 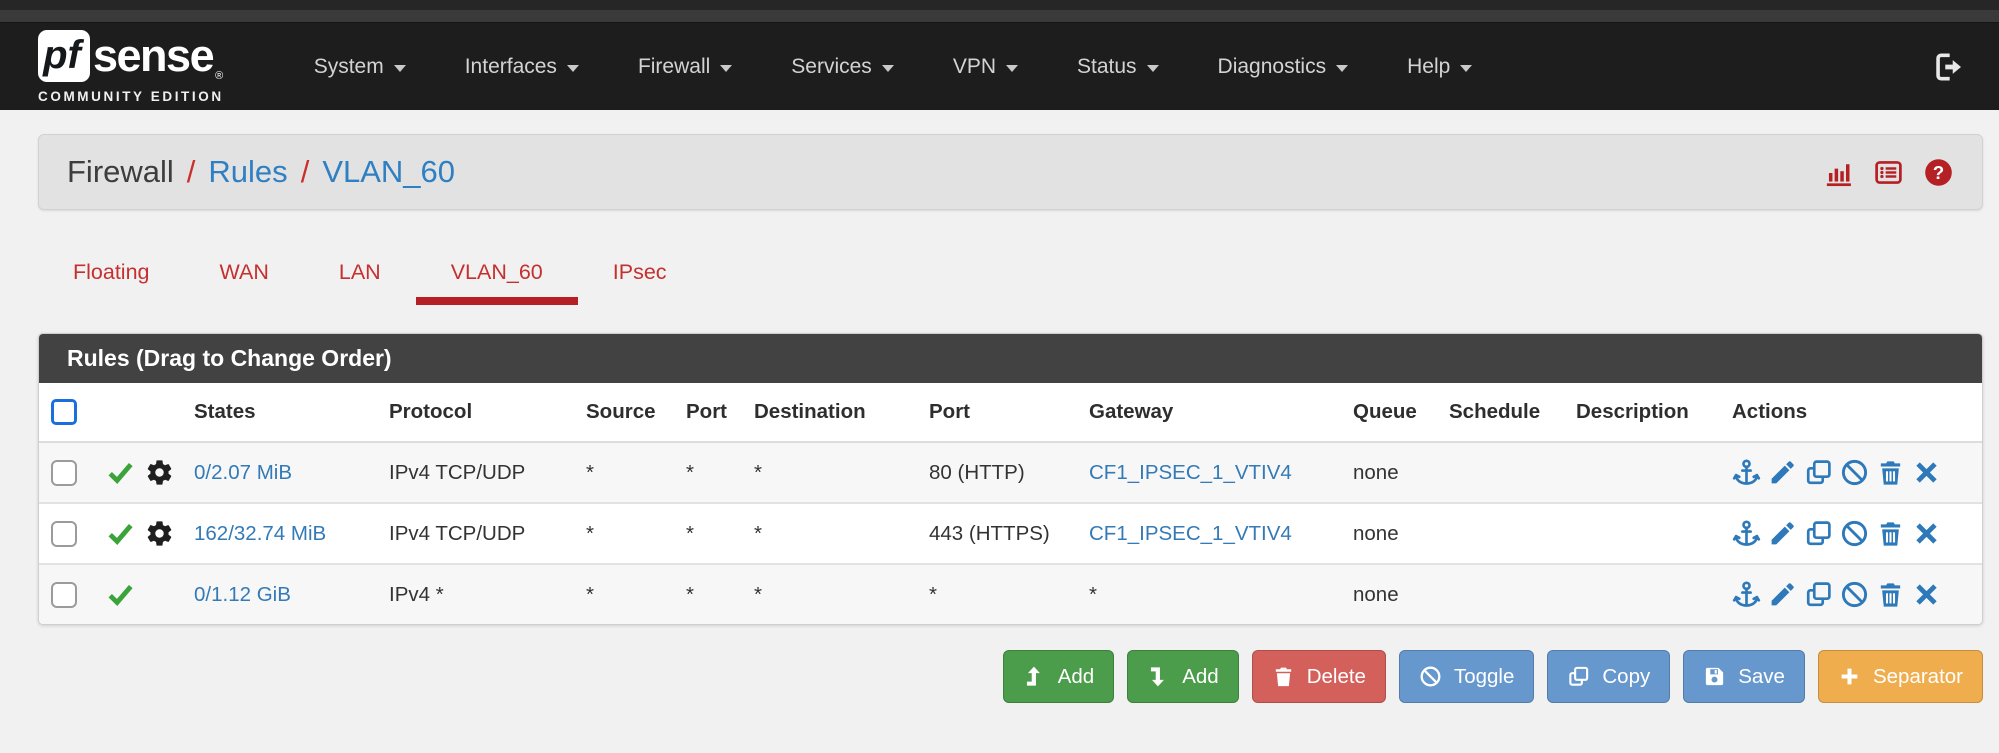 What do you see at coordinates (1938, 172) in the screenshot?
I see `question-circle-icon` at bounding box center [1938, 172].